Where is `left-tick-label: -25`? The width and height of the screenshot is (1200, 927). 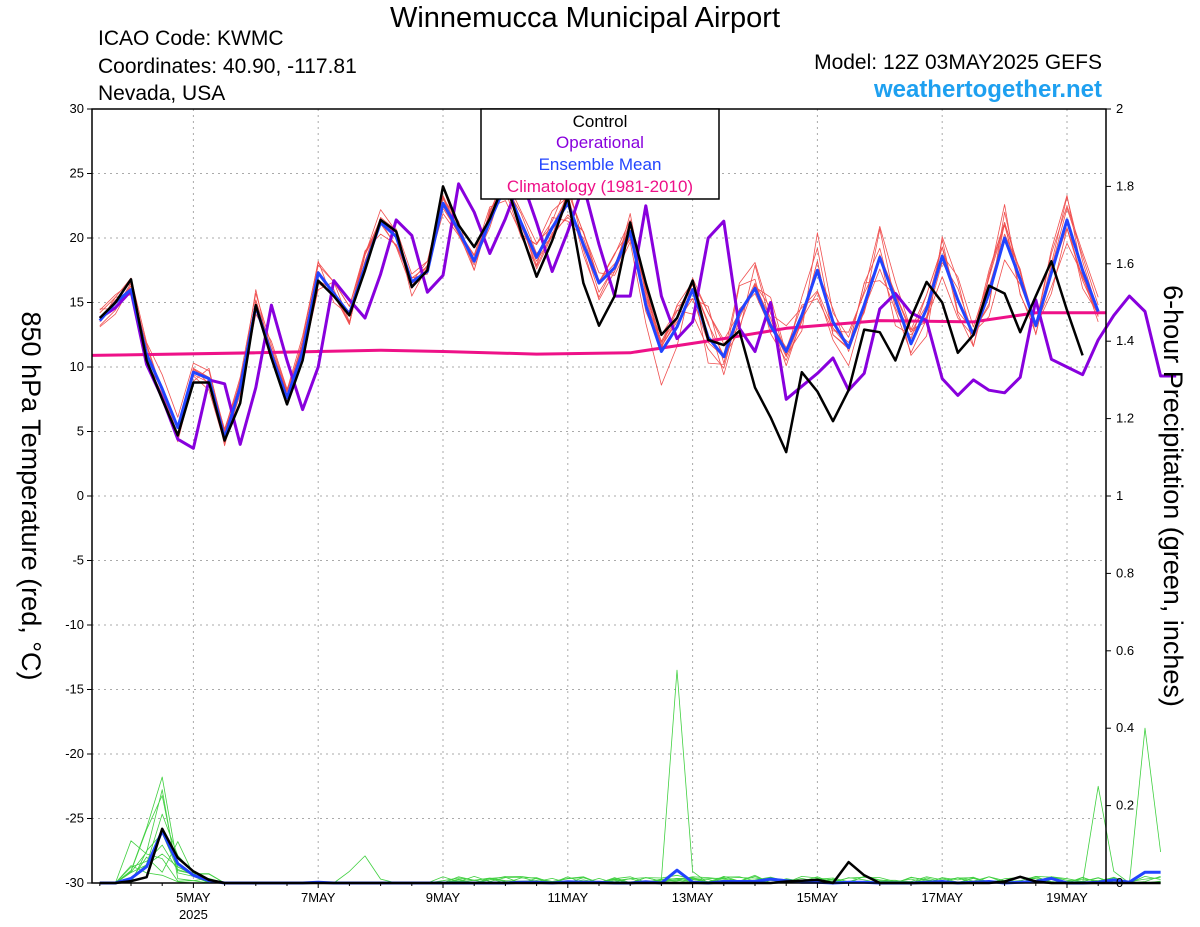
left-tick-label: -25 is located at coordinates (74, 818).